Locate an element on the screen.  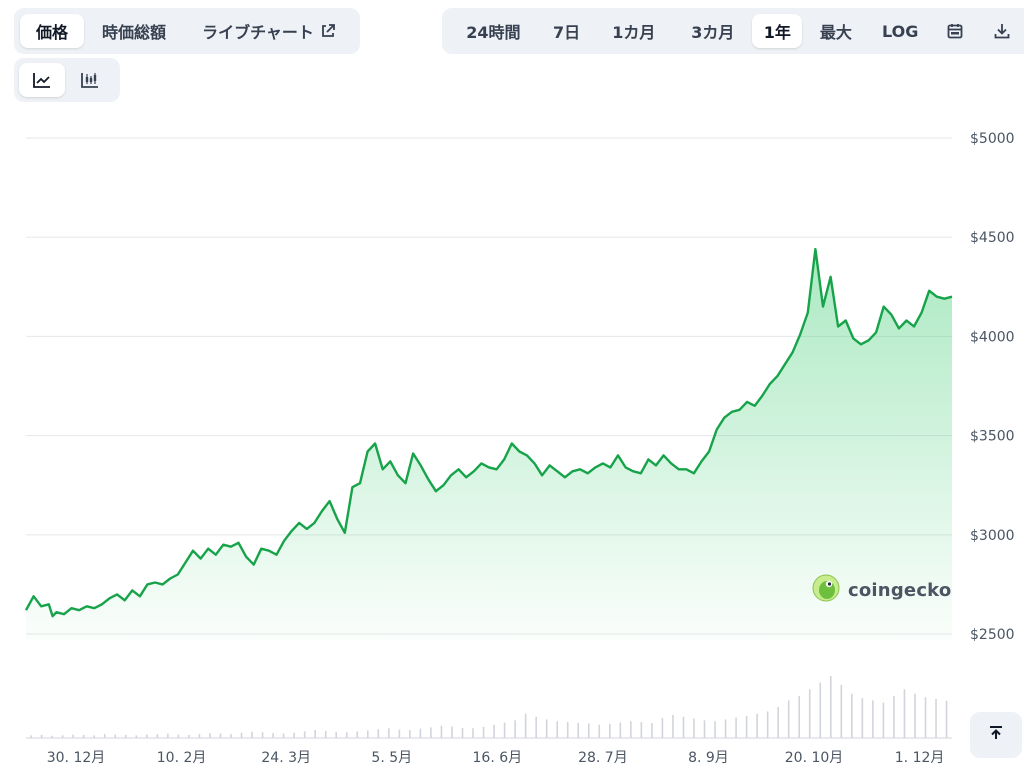
x-tick-label: 28. 7月 is located at coordinates (603, 758).